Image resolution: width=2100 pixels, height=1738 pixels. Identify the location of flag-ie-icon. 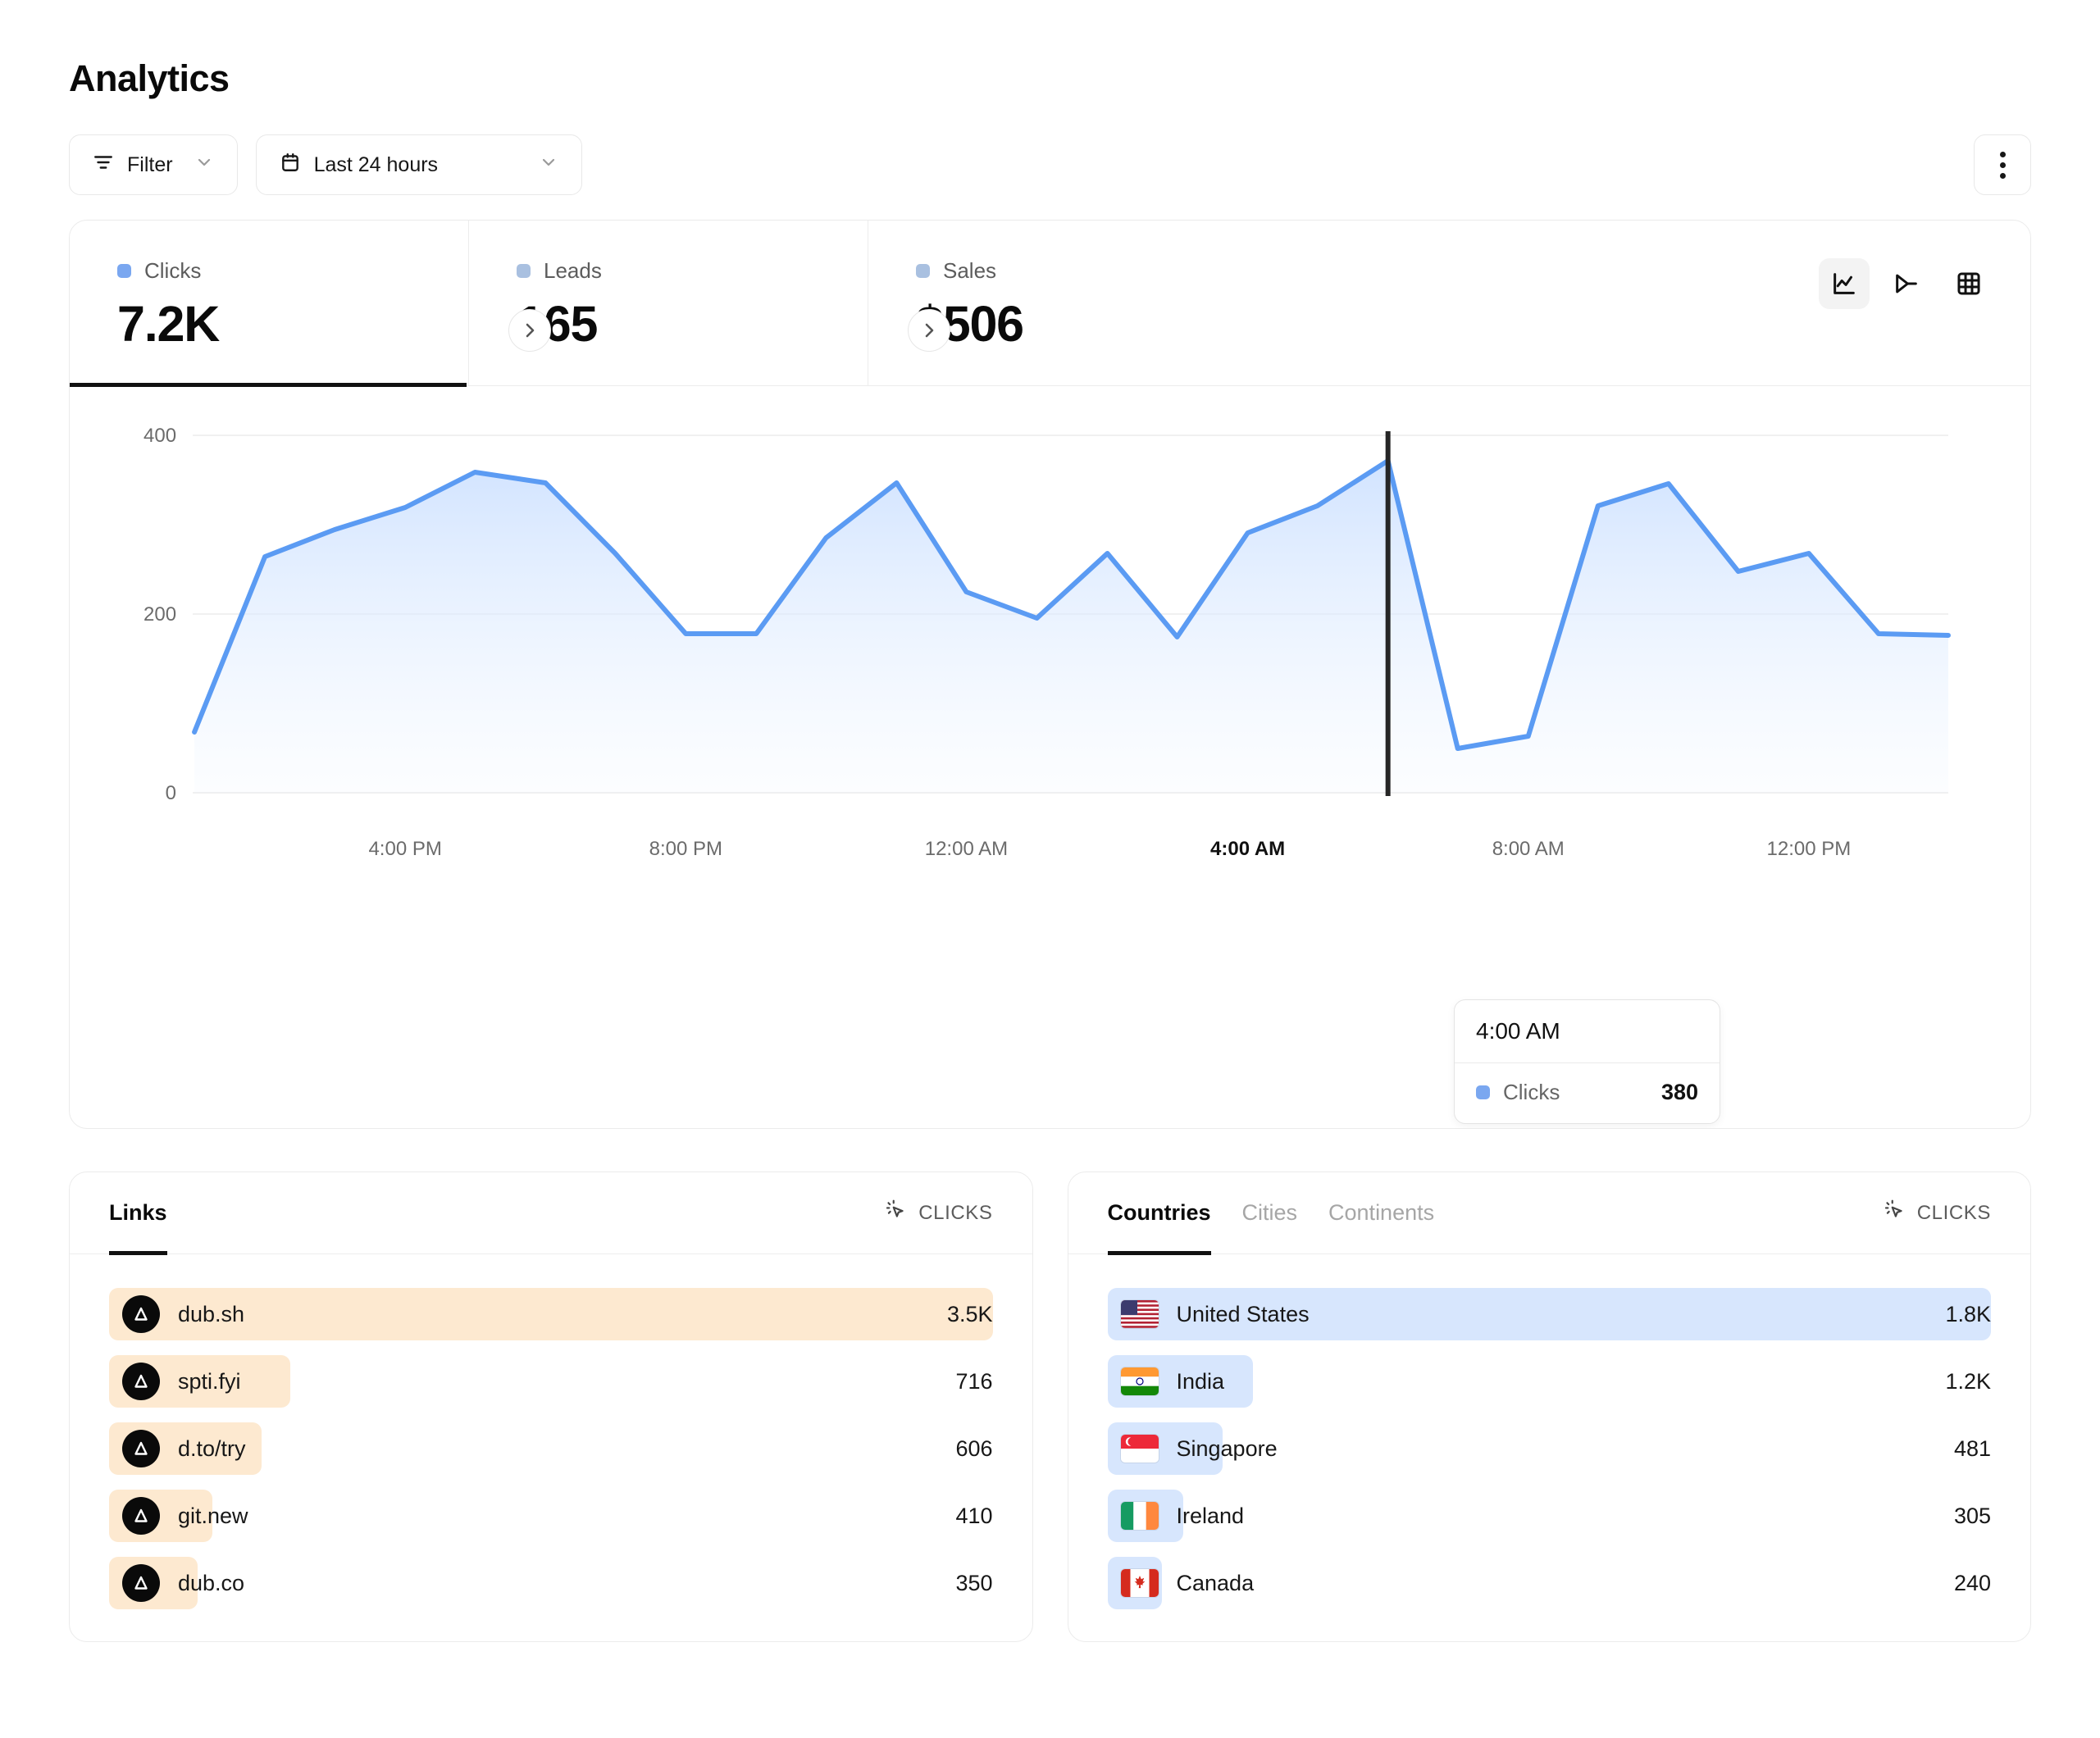
(1139, 1516).